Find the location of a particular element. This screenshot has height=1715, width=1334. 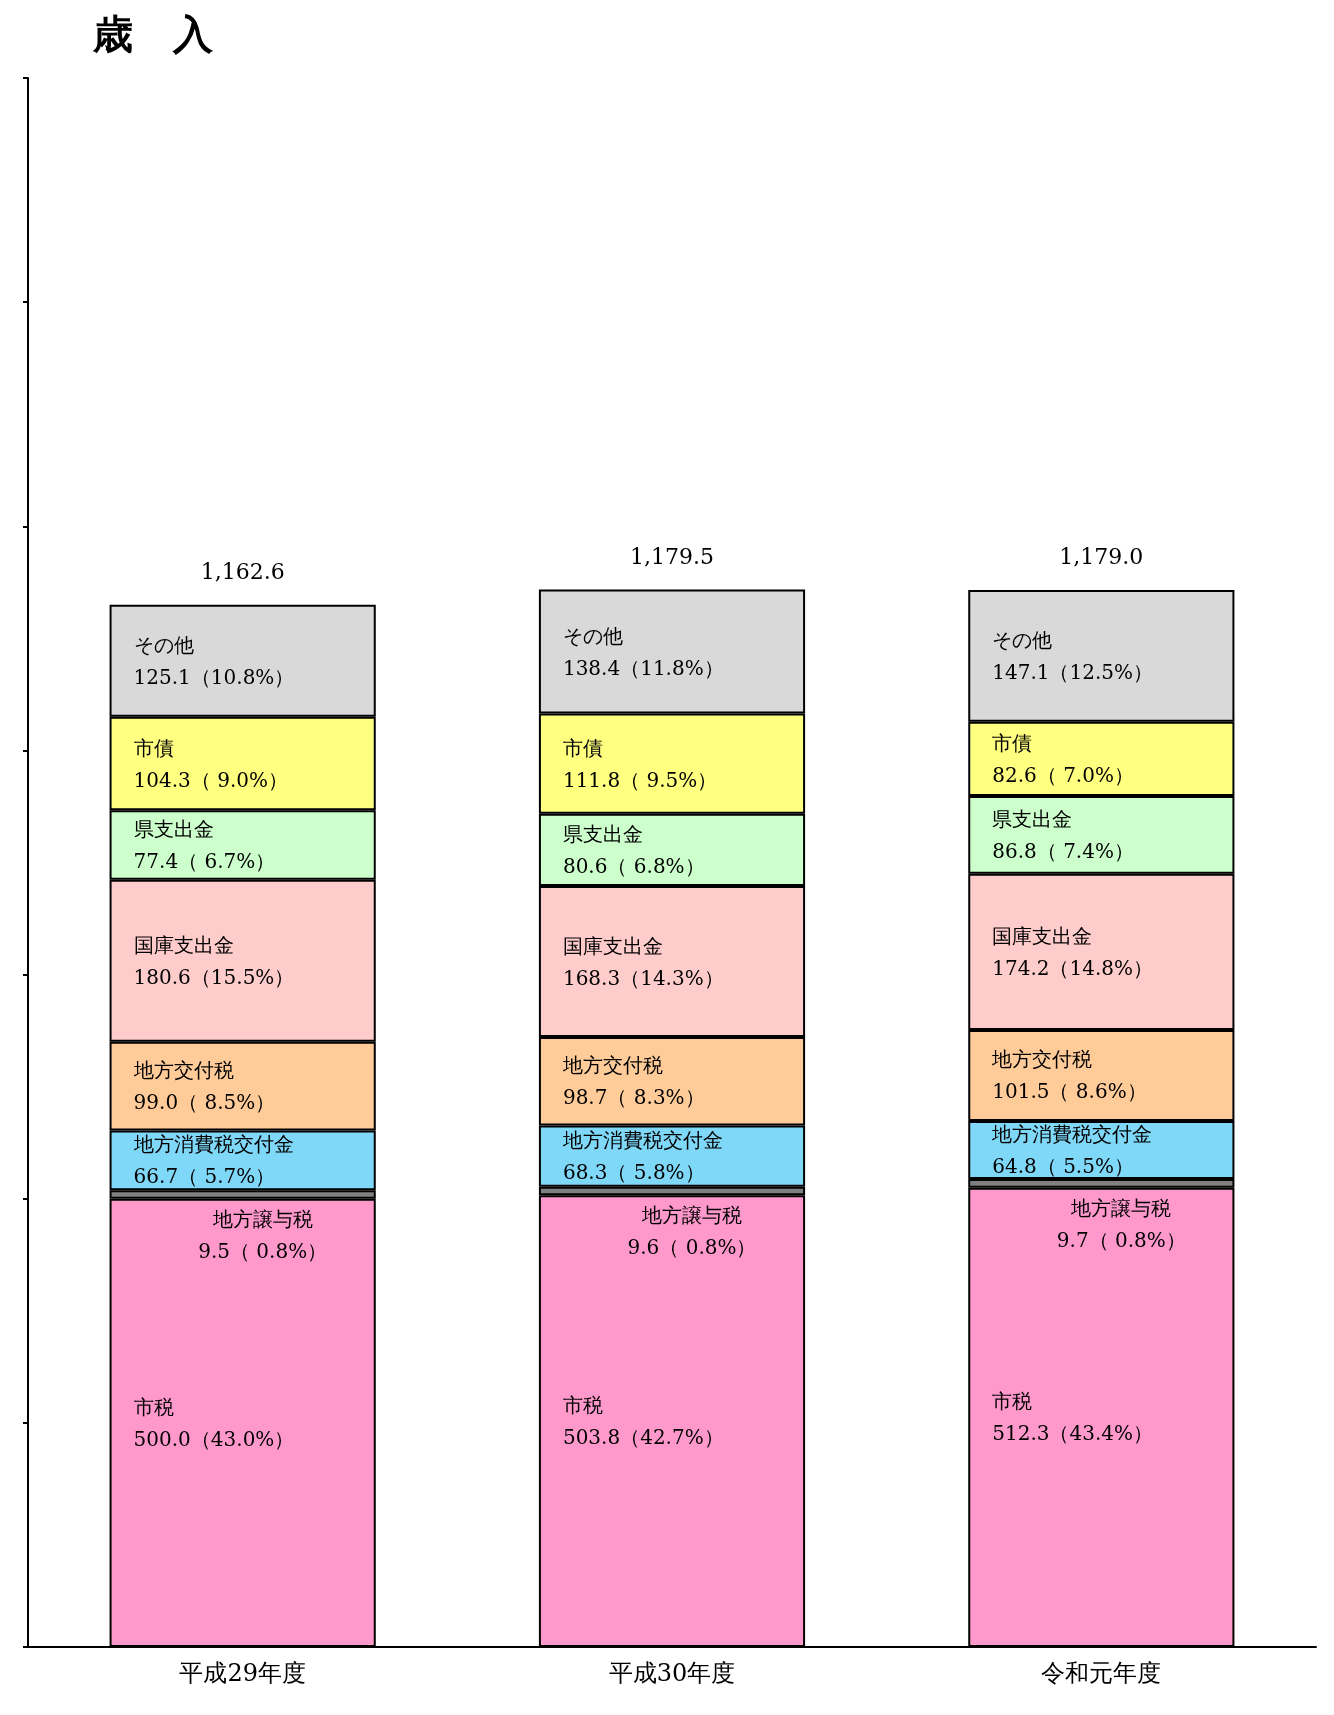

series-label: 国庫支出金 is located at coordinates (183, 944).